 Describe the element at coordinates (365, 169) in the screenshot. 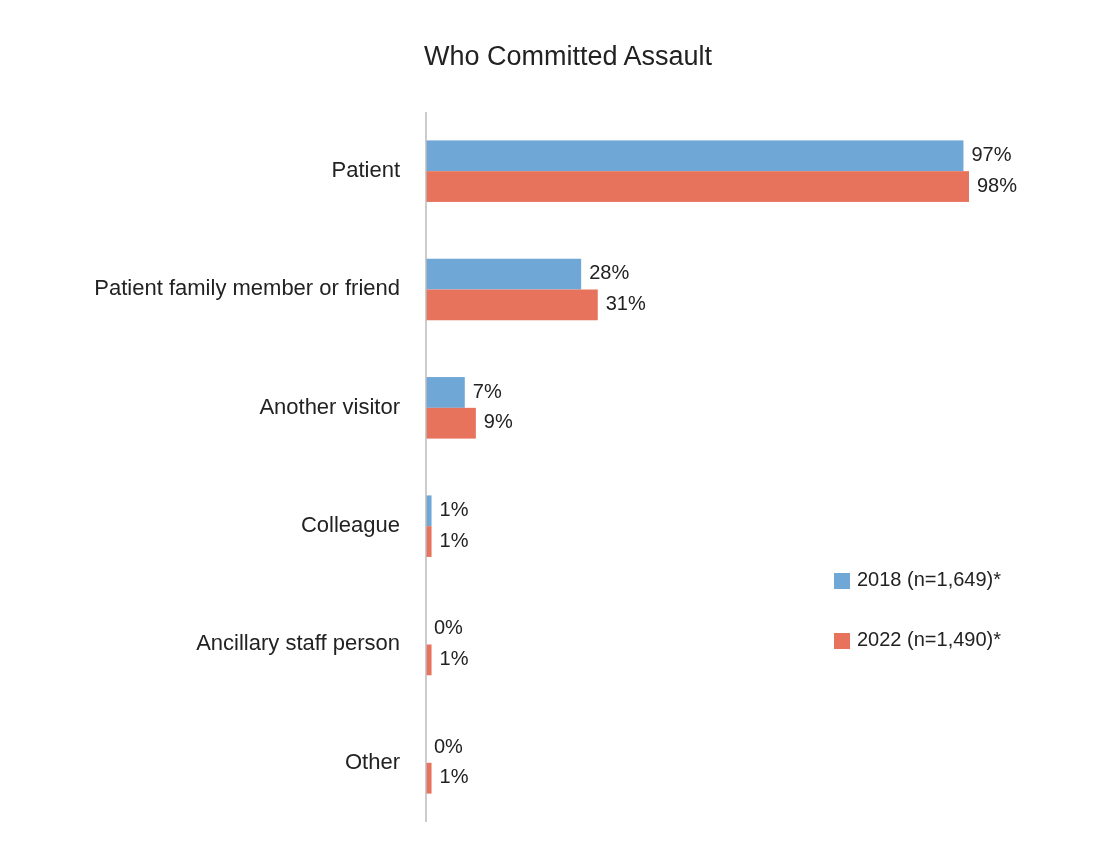

I see `y-tick-label: Patient` at that location.